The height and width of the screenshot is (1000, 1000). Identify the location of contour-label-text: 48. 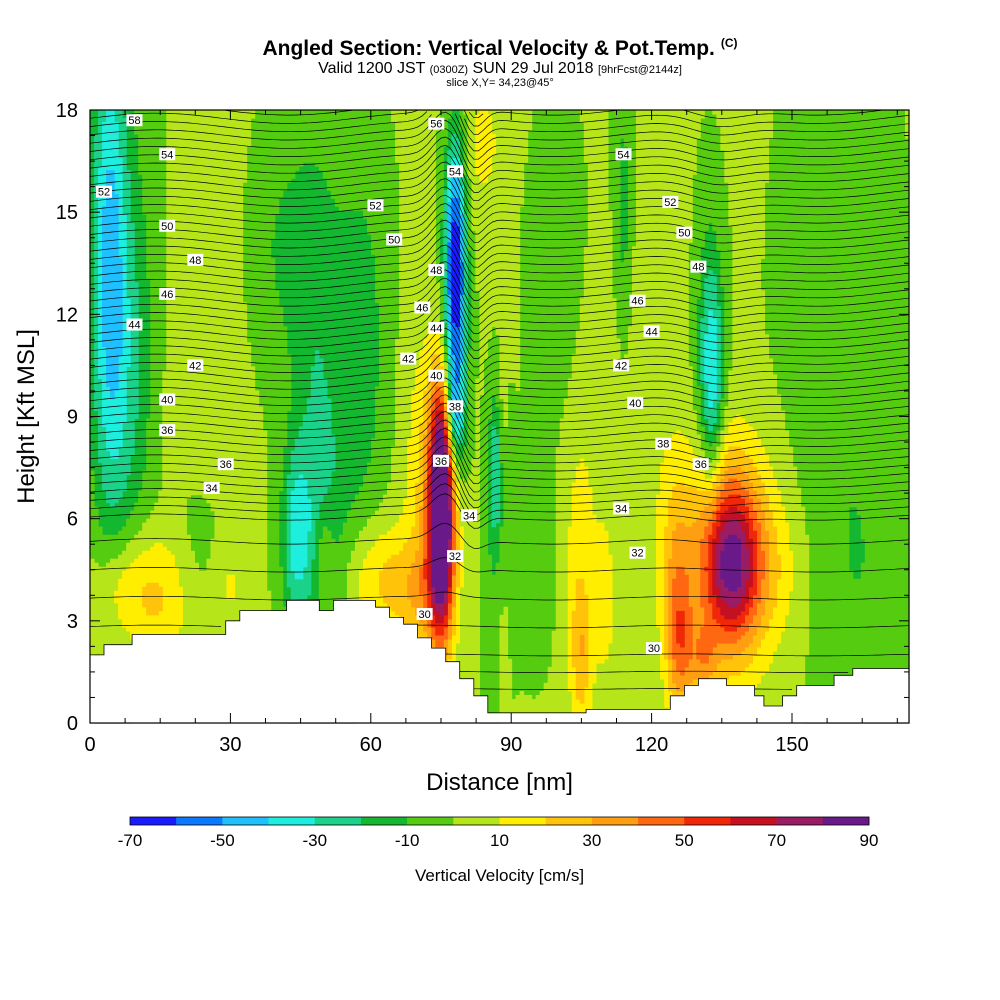
(195, 261).